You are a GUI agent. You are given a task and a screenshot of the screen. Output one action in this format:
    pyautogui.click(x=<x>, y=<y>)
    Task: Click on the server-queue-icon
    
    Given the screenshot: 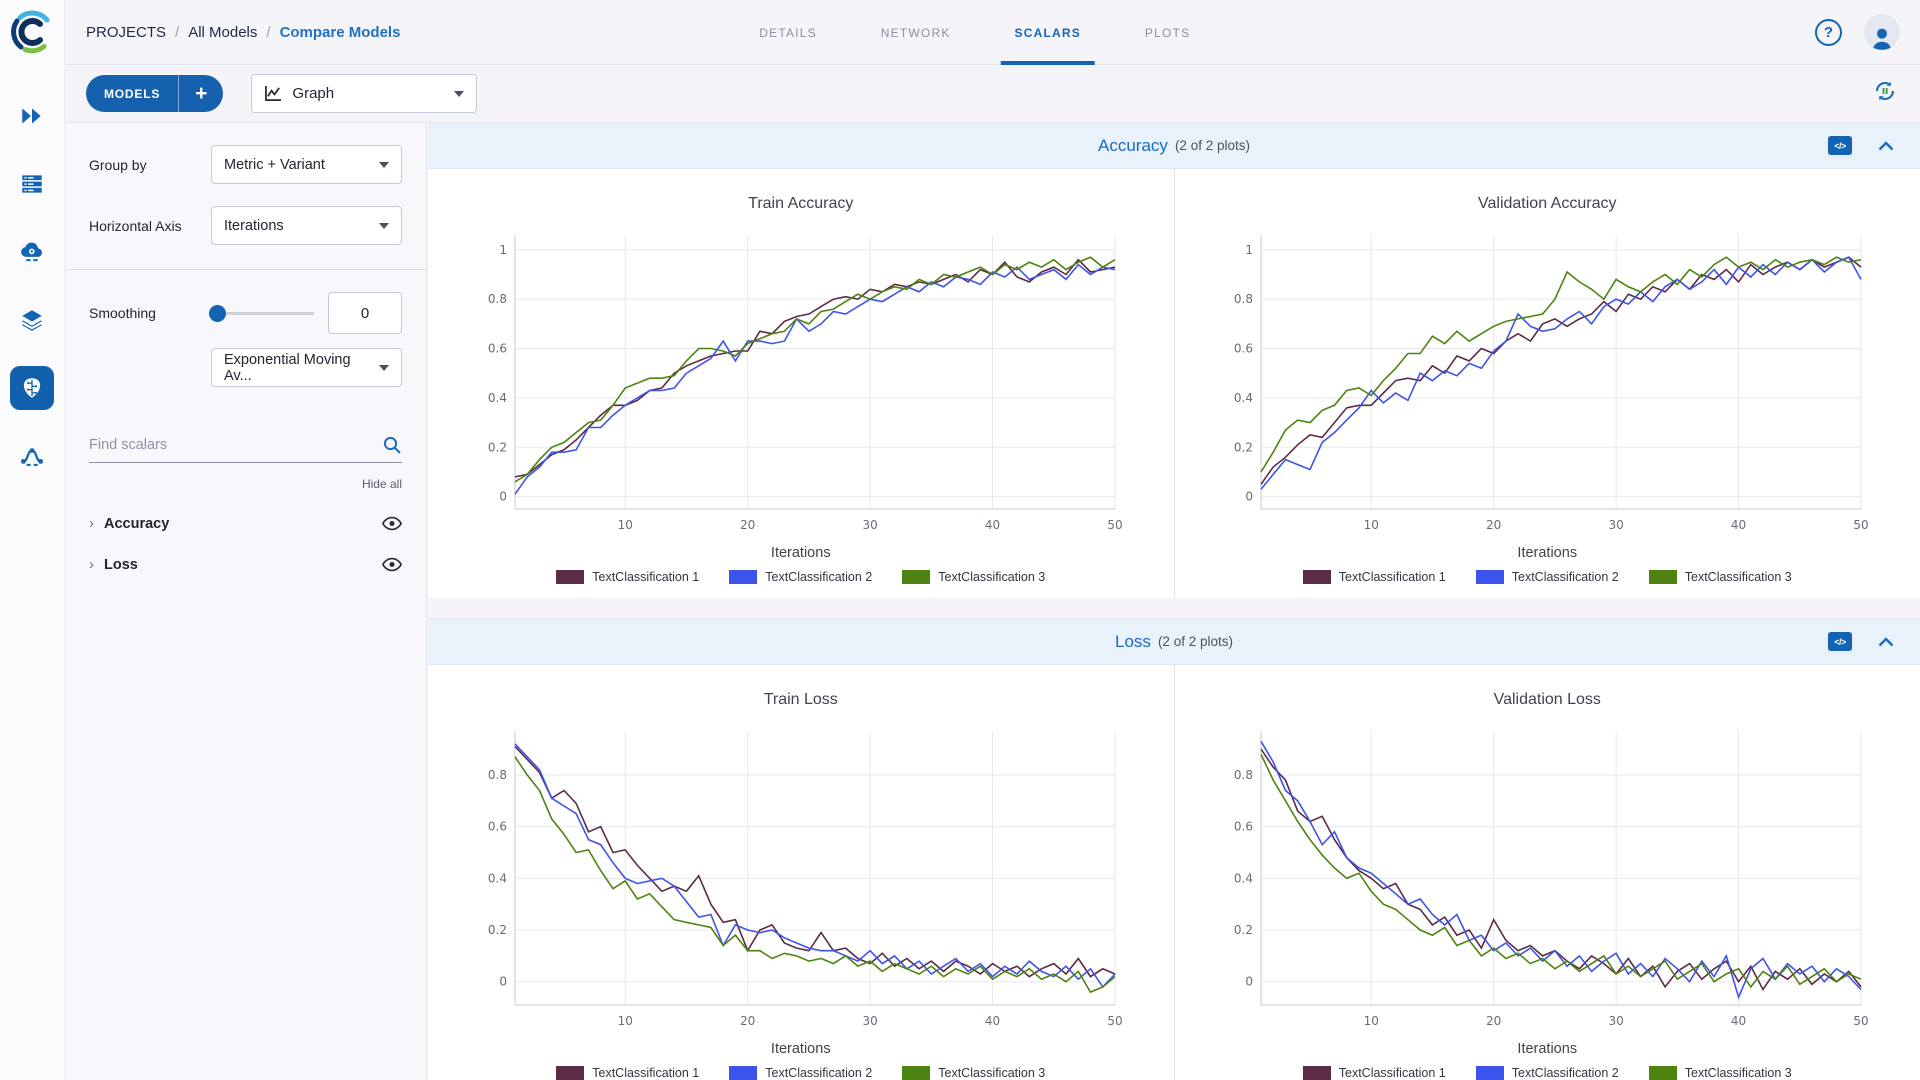 What is the action you would take?
    pyautogui.click(x=32, y=184)
    